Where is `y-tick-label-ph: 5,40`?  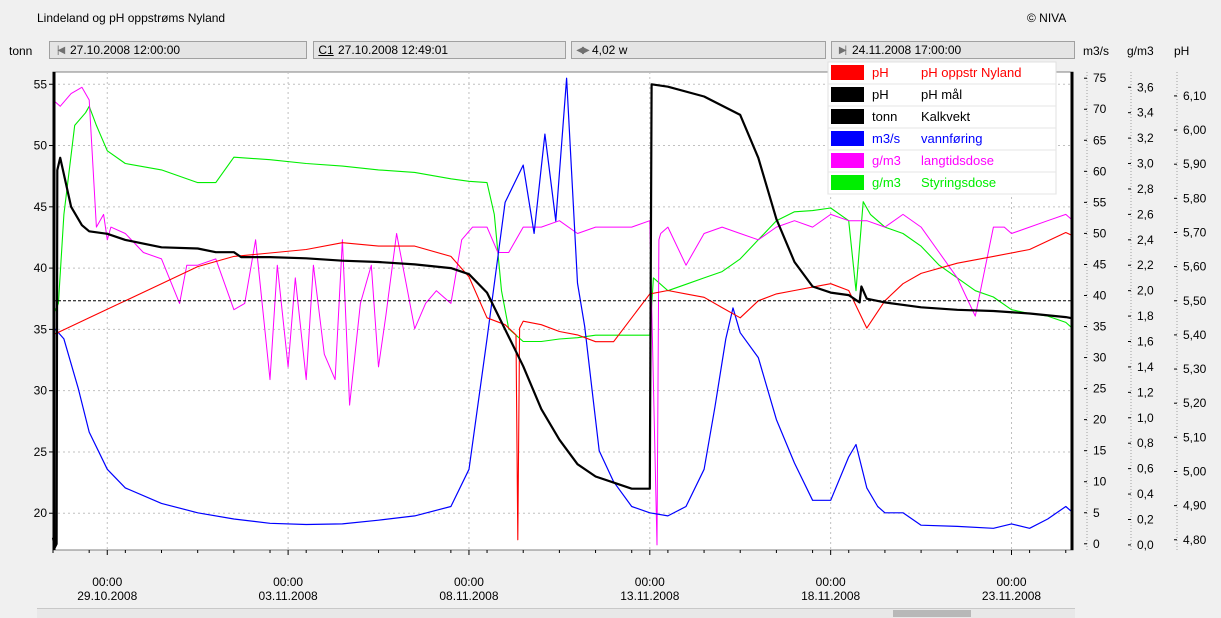 y-tick-label-ph: 5,40 is located at coordinates (1195, 335).